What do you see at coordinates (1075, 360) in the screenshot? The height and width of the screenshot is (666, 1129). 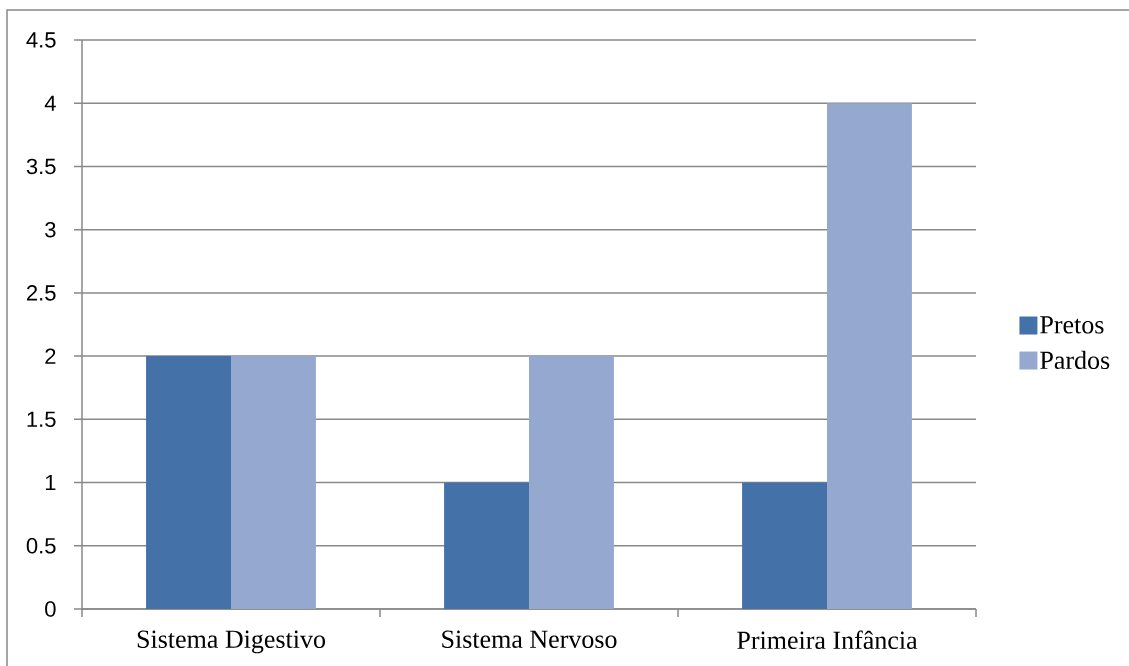 I see `legend-label: Pardos` at bounding box center [1075, 360].